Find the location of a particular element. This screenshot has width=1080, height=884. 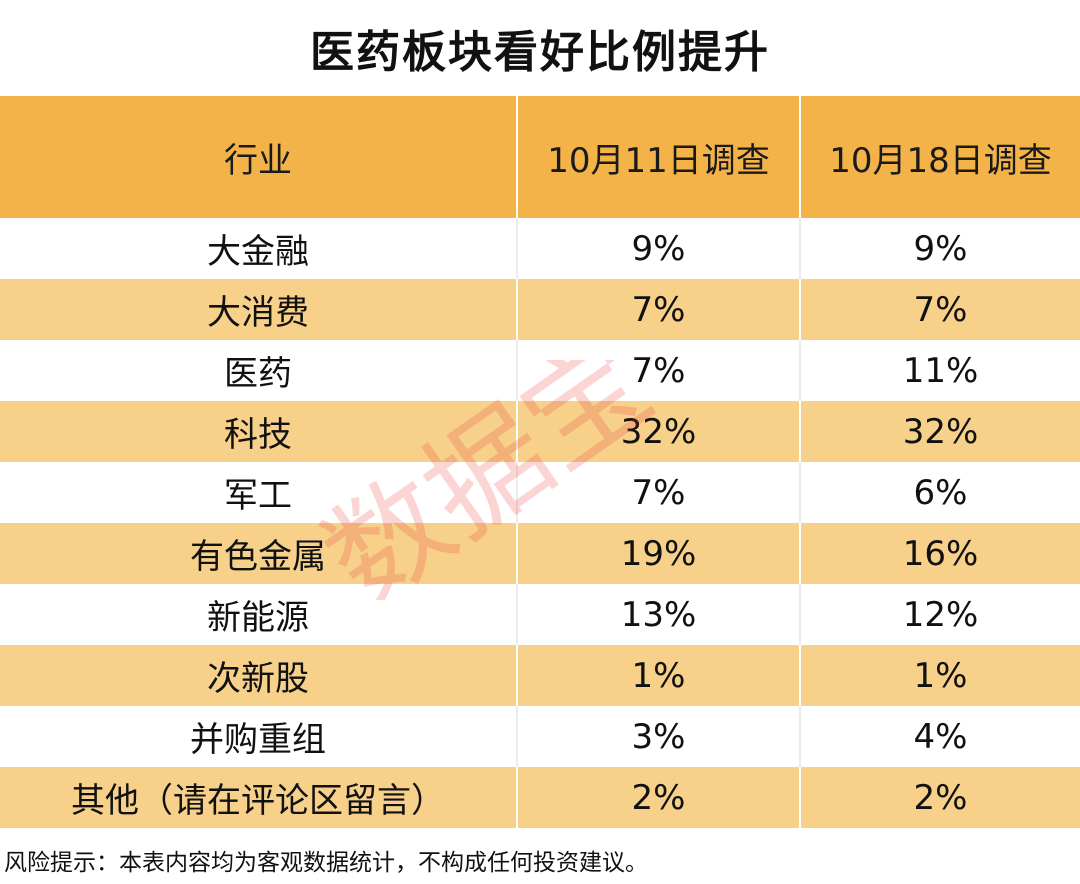

table-row: 大消费 7% 7% is located at coordinates (540, 309).